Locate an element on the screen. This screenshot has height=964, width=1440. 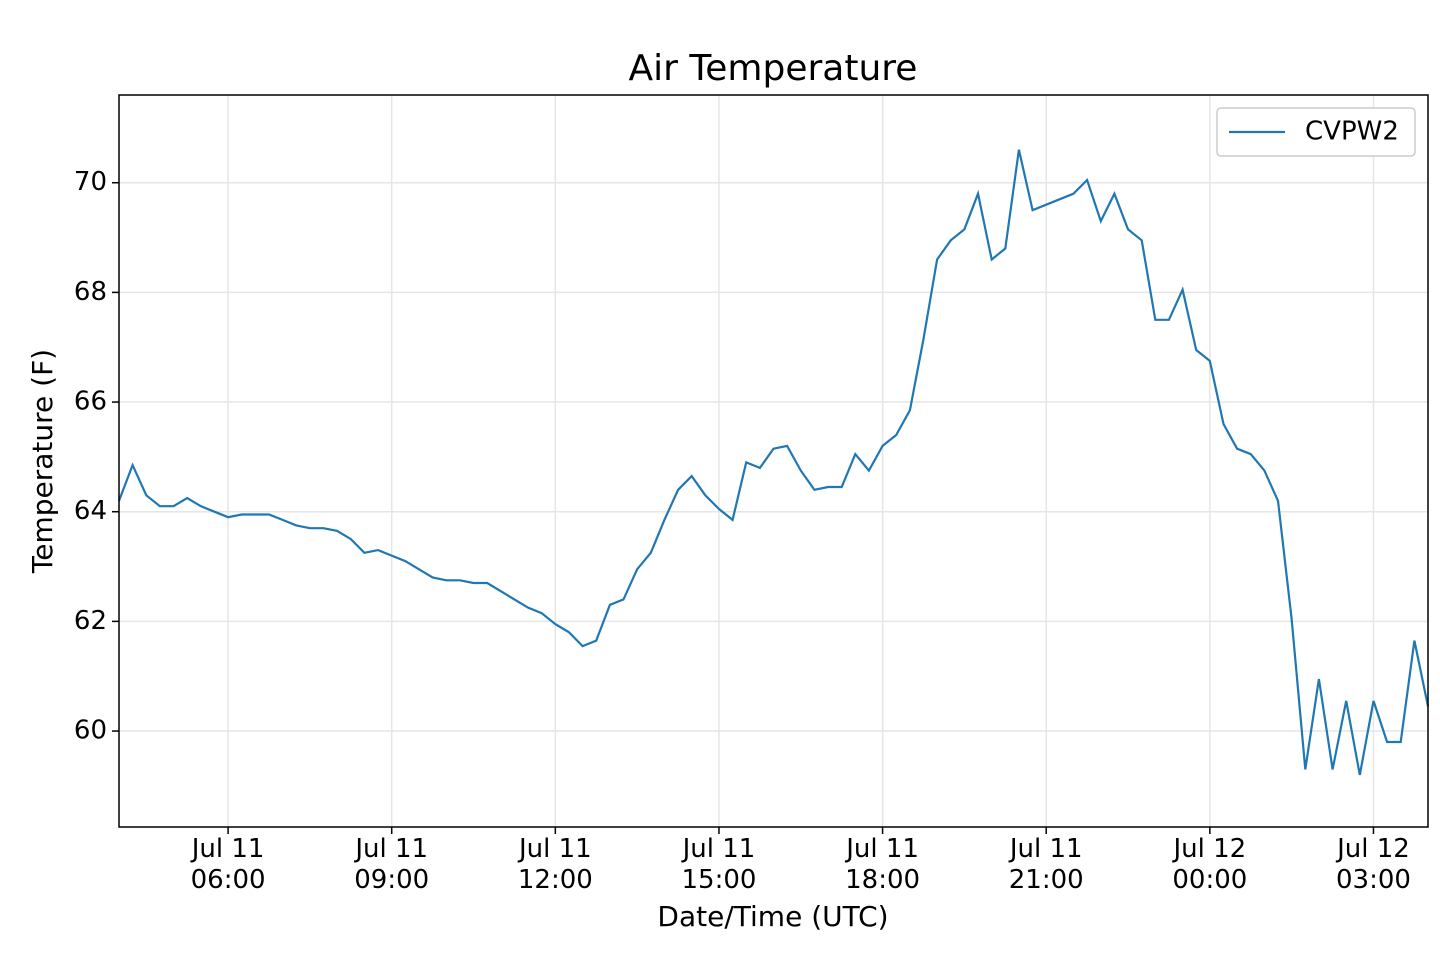
x-tick-label: Jul 11 21:00 is located at coordinates (1046, 864).